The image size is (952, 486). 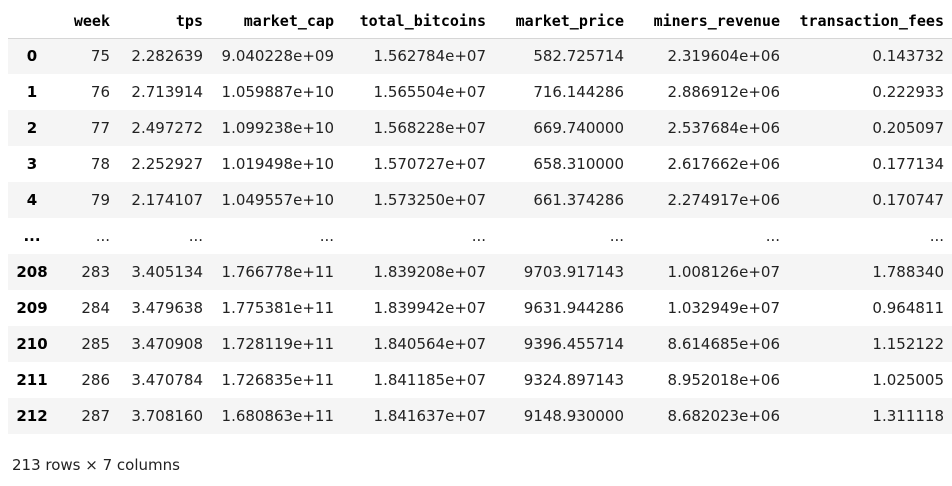 I want to click on table-shape-note: 213 rows × 7 columns, so click(x=96, y=465).